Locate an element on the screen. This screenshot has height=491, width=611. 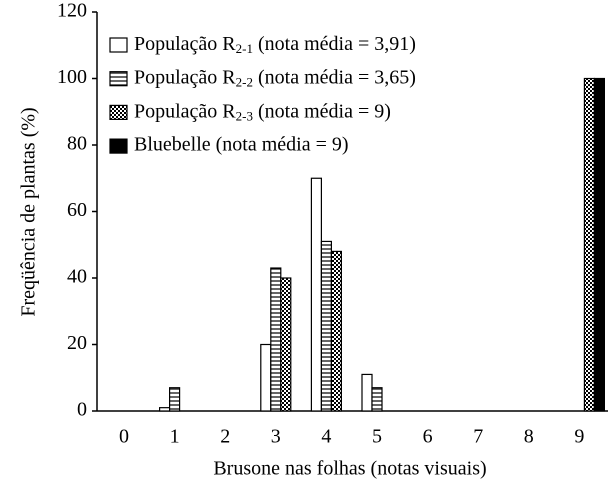
y-tick-label: 0 is located at coordinates (82, 410).